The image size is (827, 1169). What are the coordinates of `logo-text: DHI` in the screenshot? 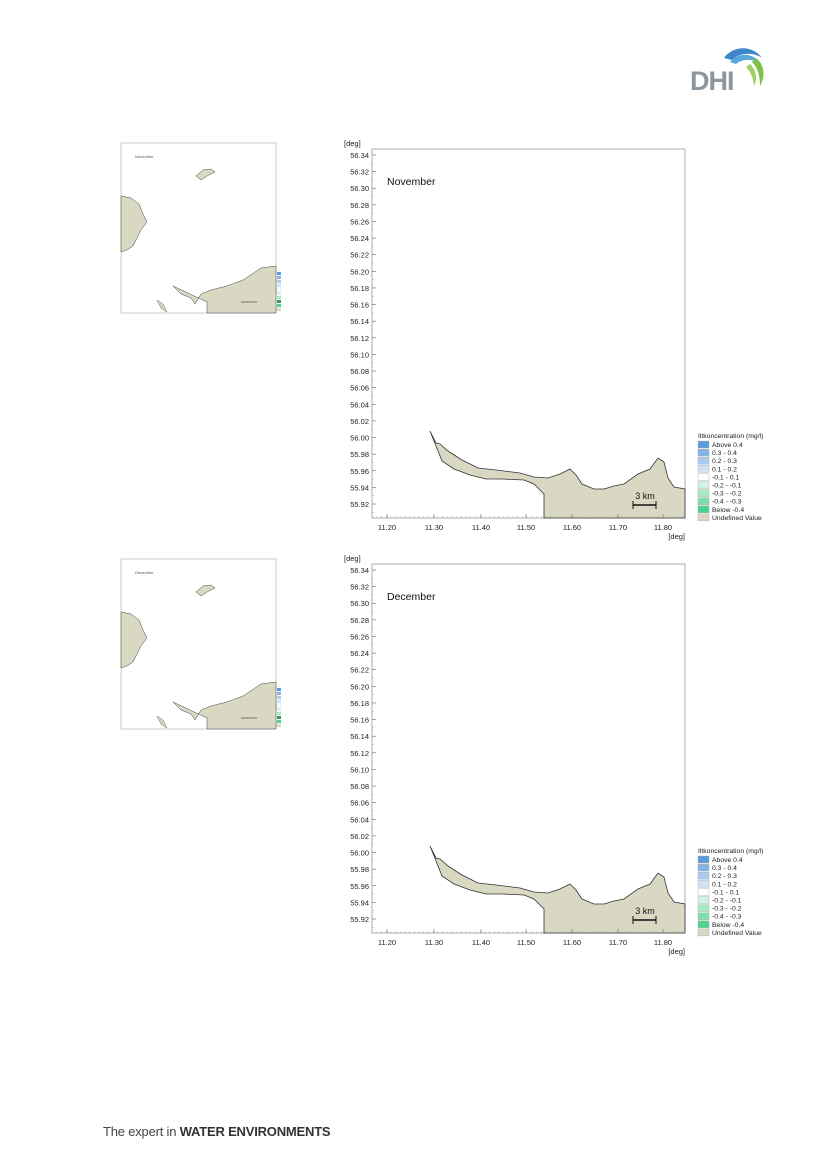 It's located at (712, 81).